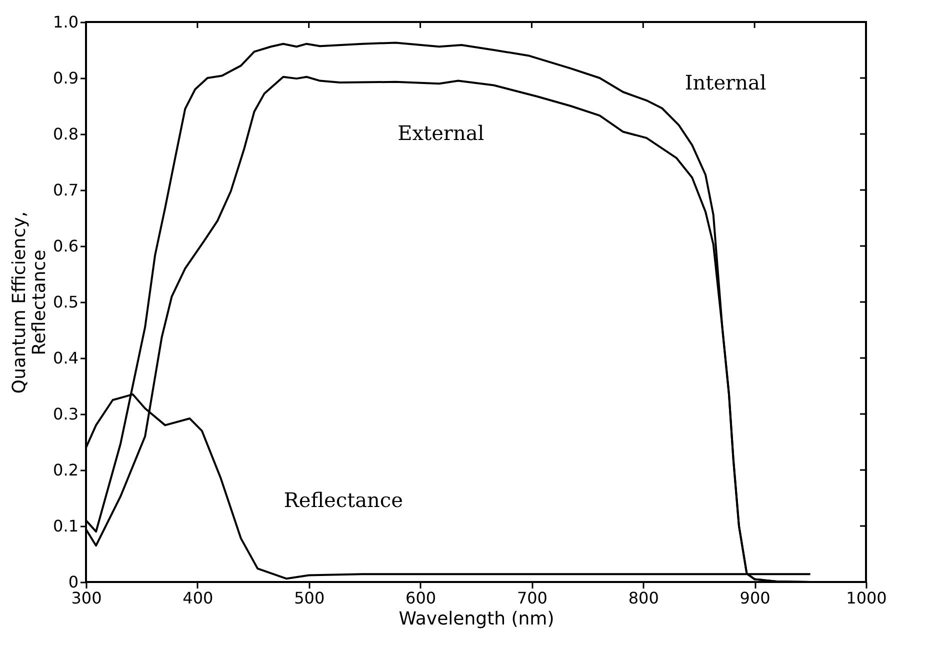  I want to click on annotation: Reflectance, so click(343, 500).